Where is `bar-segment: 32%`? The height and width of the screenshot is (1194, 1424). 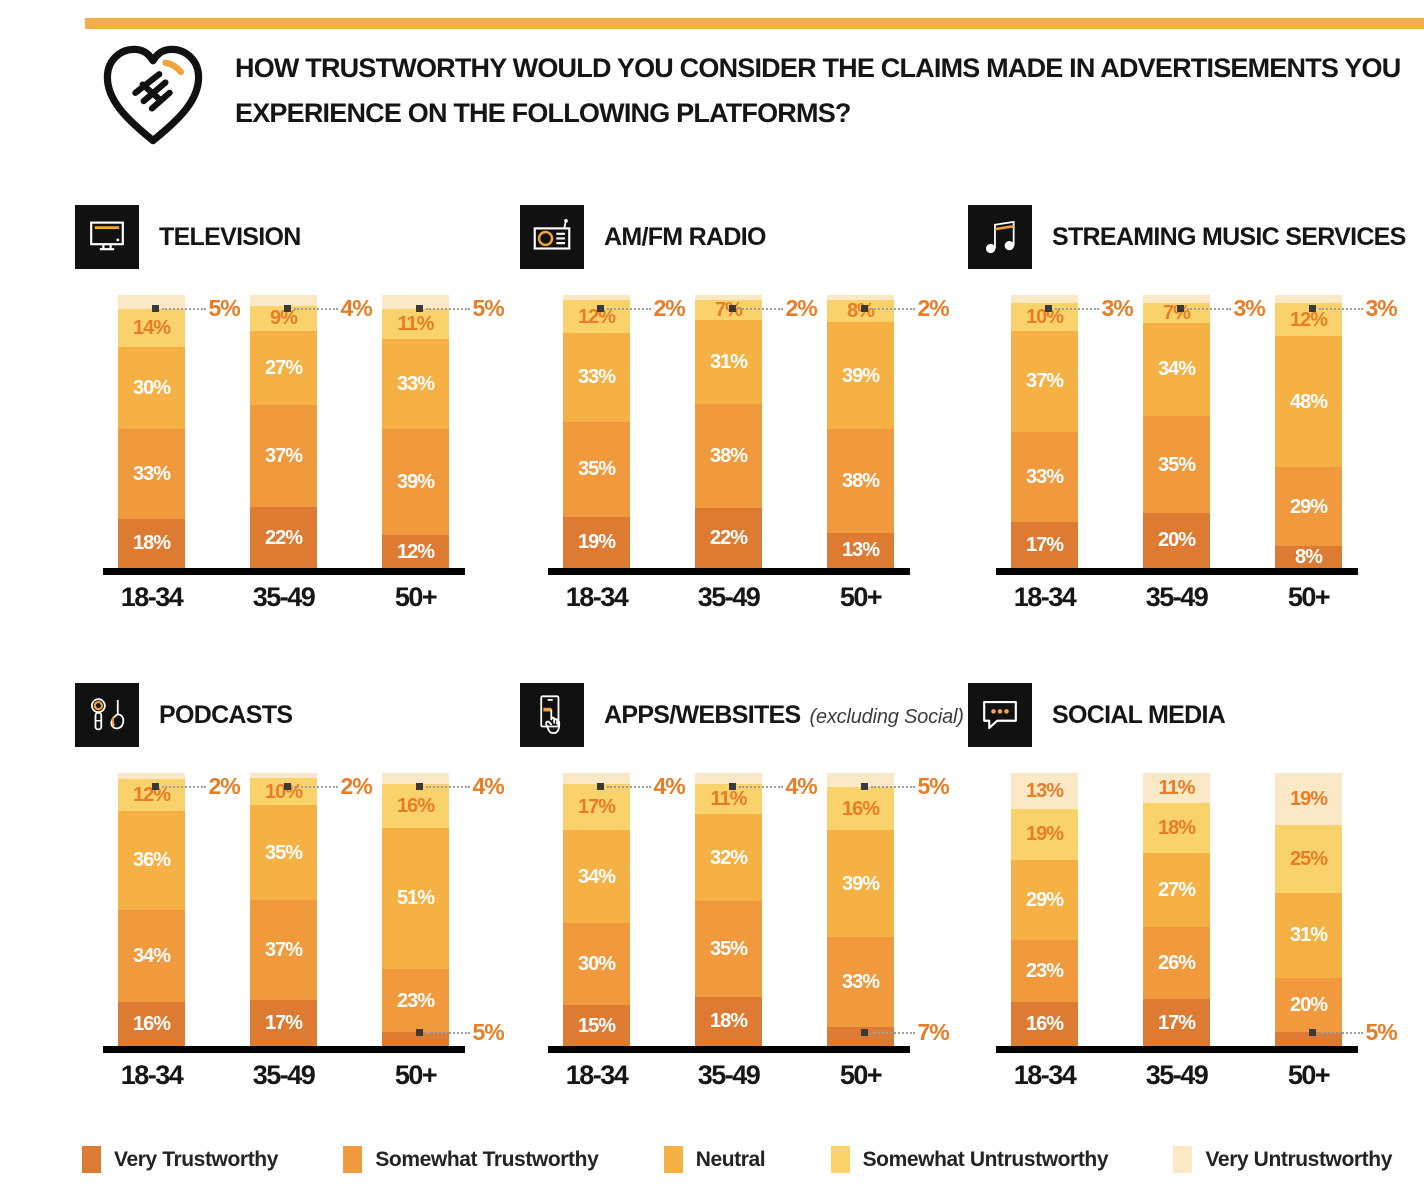
bar-segment: 32% is located at coordinates (728, 857).